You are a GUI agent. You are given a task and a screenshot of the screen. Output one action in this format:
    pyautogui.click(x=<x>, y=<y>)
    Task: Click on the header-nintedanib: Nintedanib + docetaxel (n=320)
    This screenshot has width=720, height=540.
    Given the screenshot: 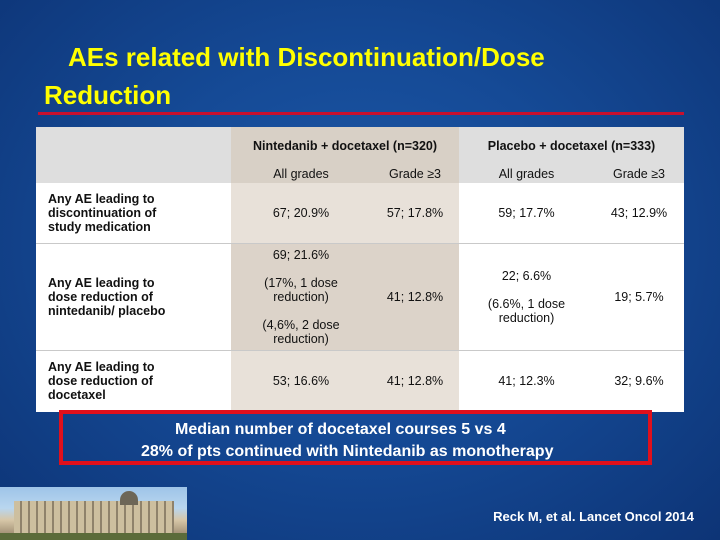 What is the action you would take?
    pyautogui.click(x=345, y=146)
    